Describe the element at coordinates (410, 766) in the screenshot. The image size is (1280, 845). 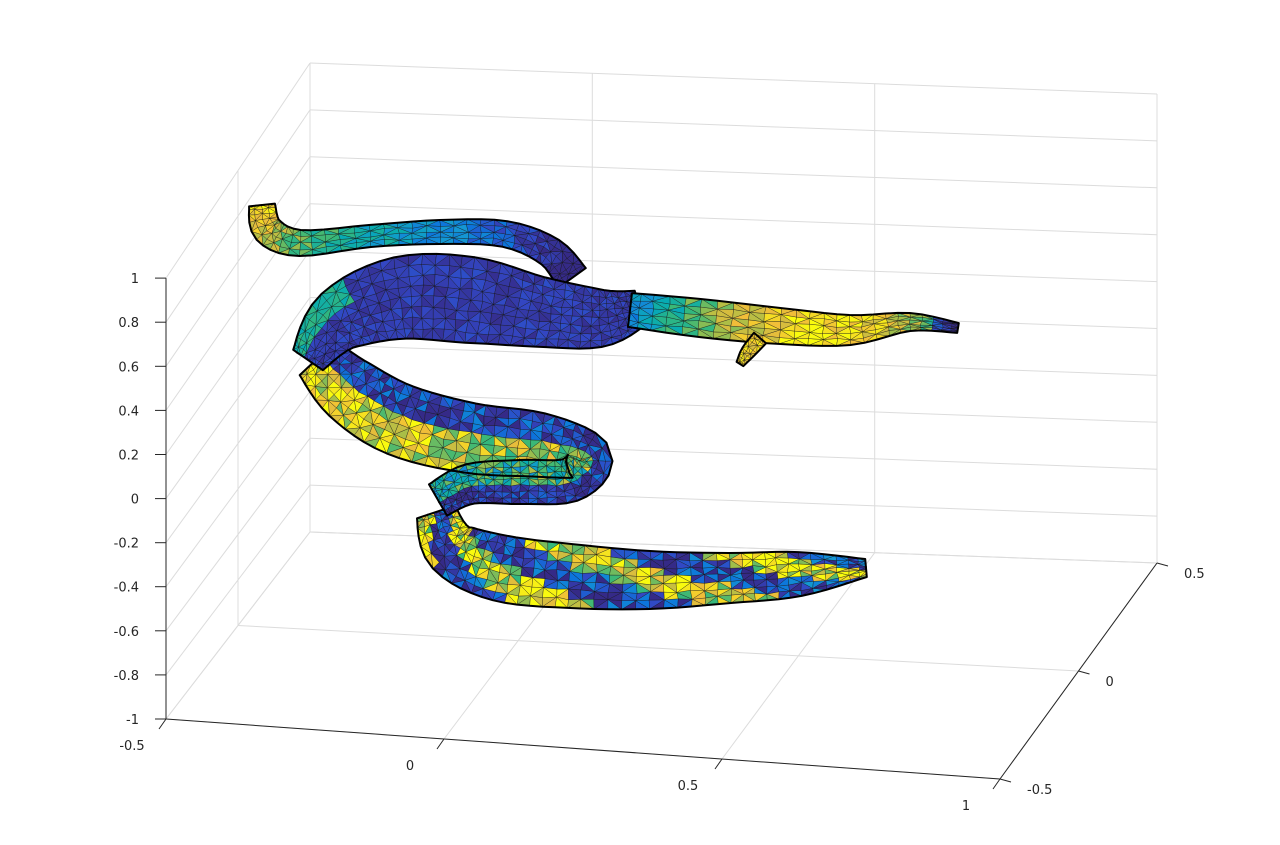
I see `x-tick-label: 0` at that location.